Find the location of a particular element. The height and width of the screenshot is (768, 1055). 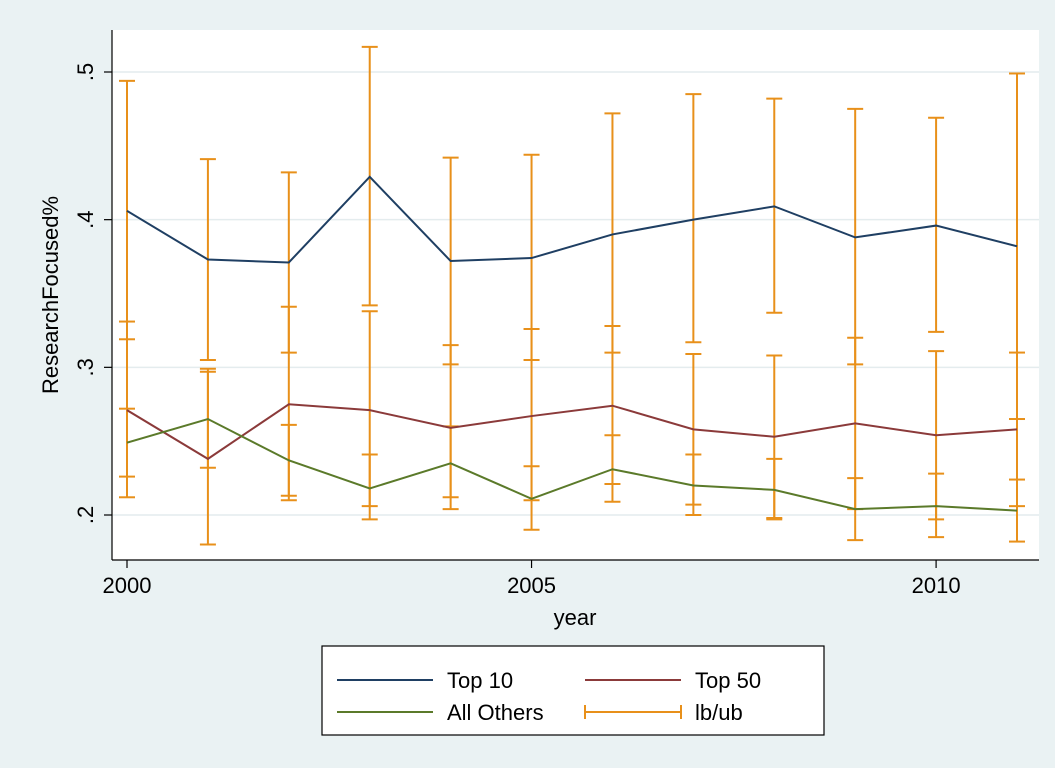

y-ticks: .2 .3 .4 .5 is located at coordinates (92, 293).